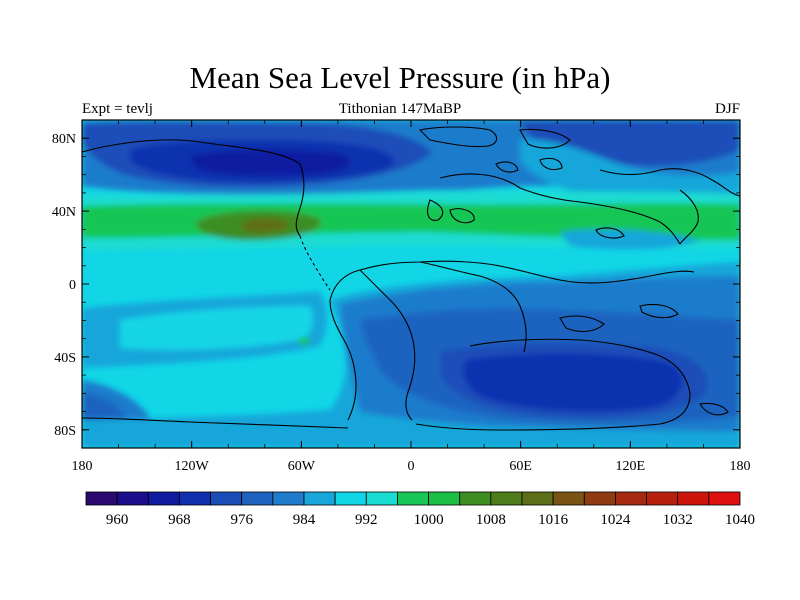 This screenshot has height=600, width=800. Describe the element at coordinates (411, 433) in the screenshot. I see `south-polar-band` at that location.